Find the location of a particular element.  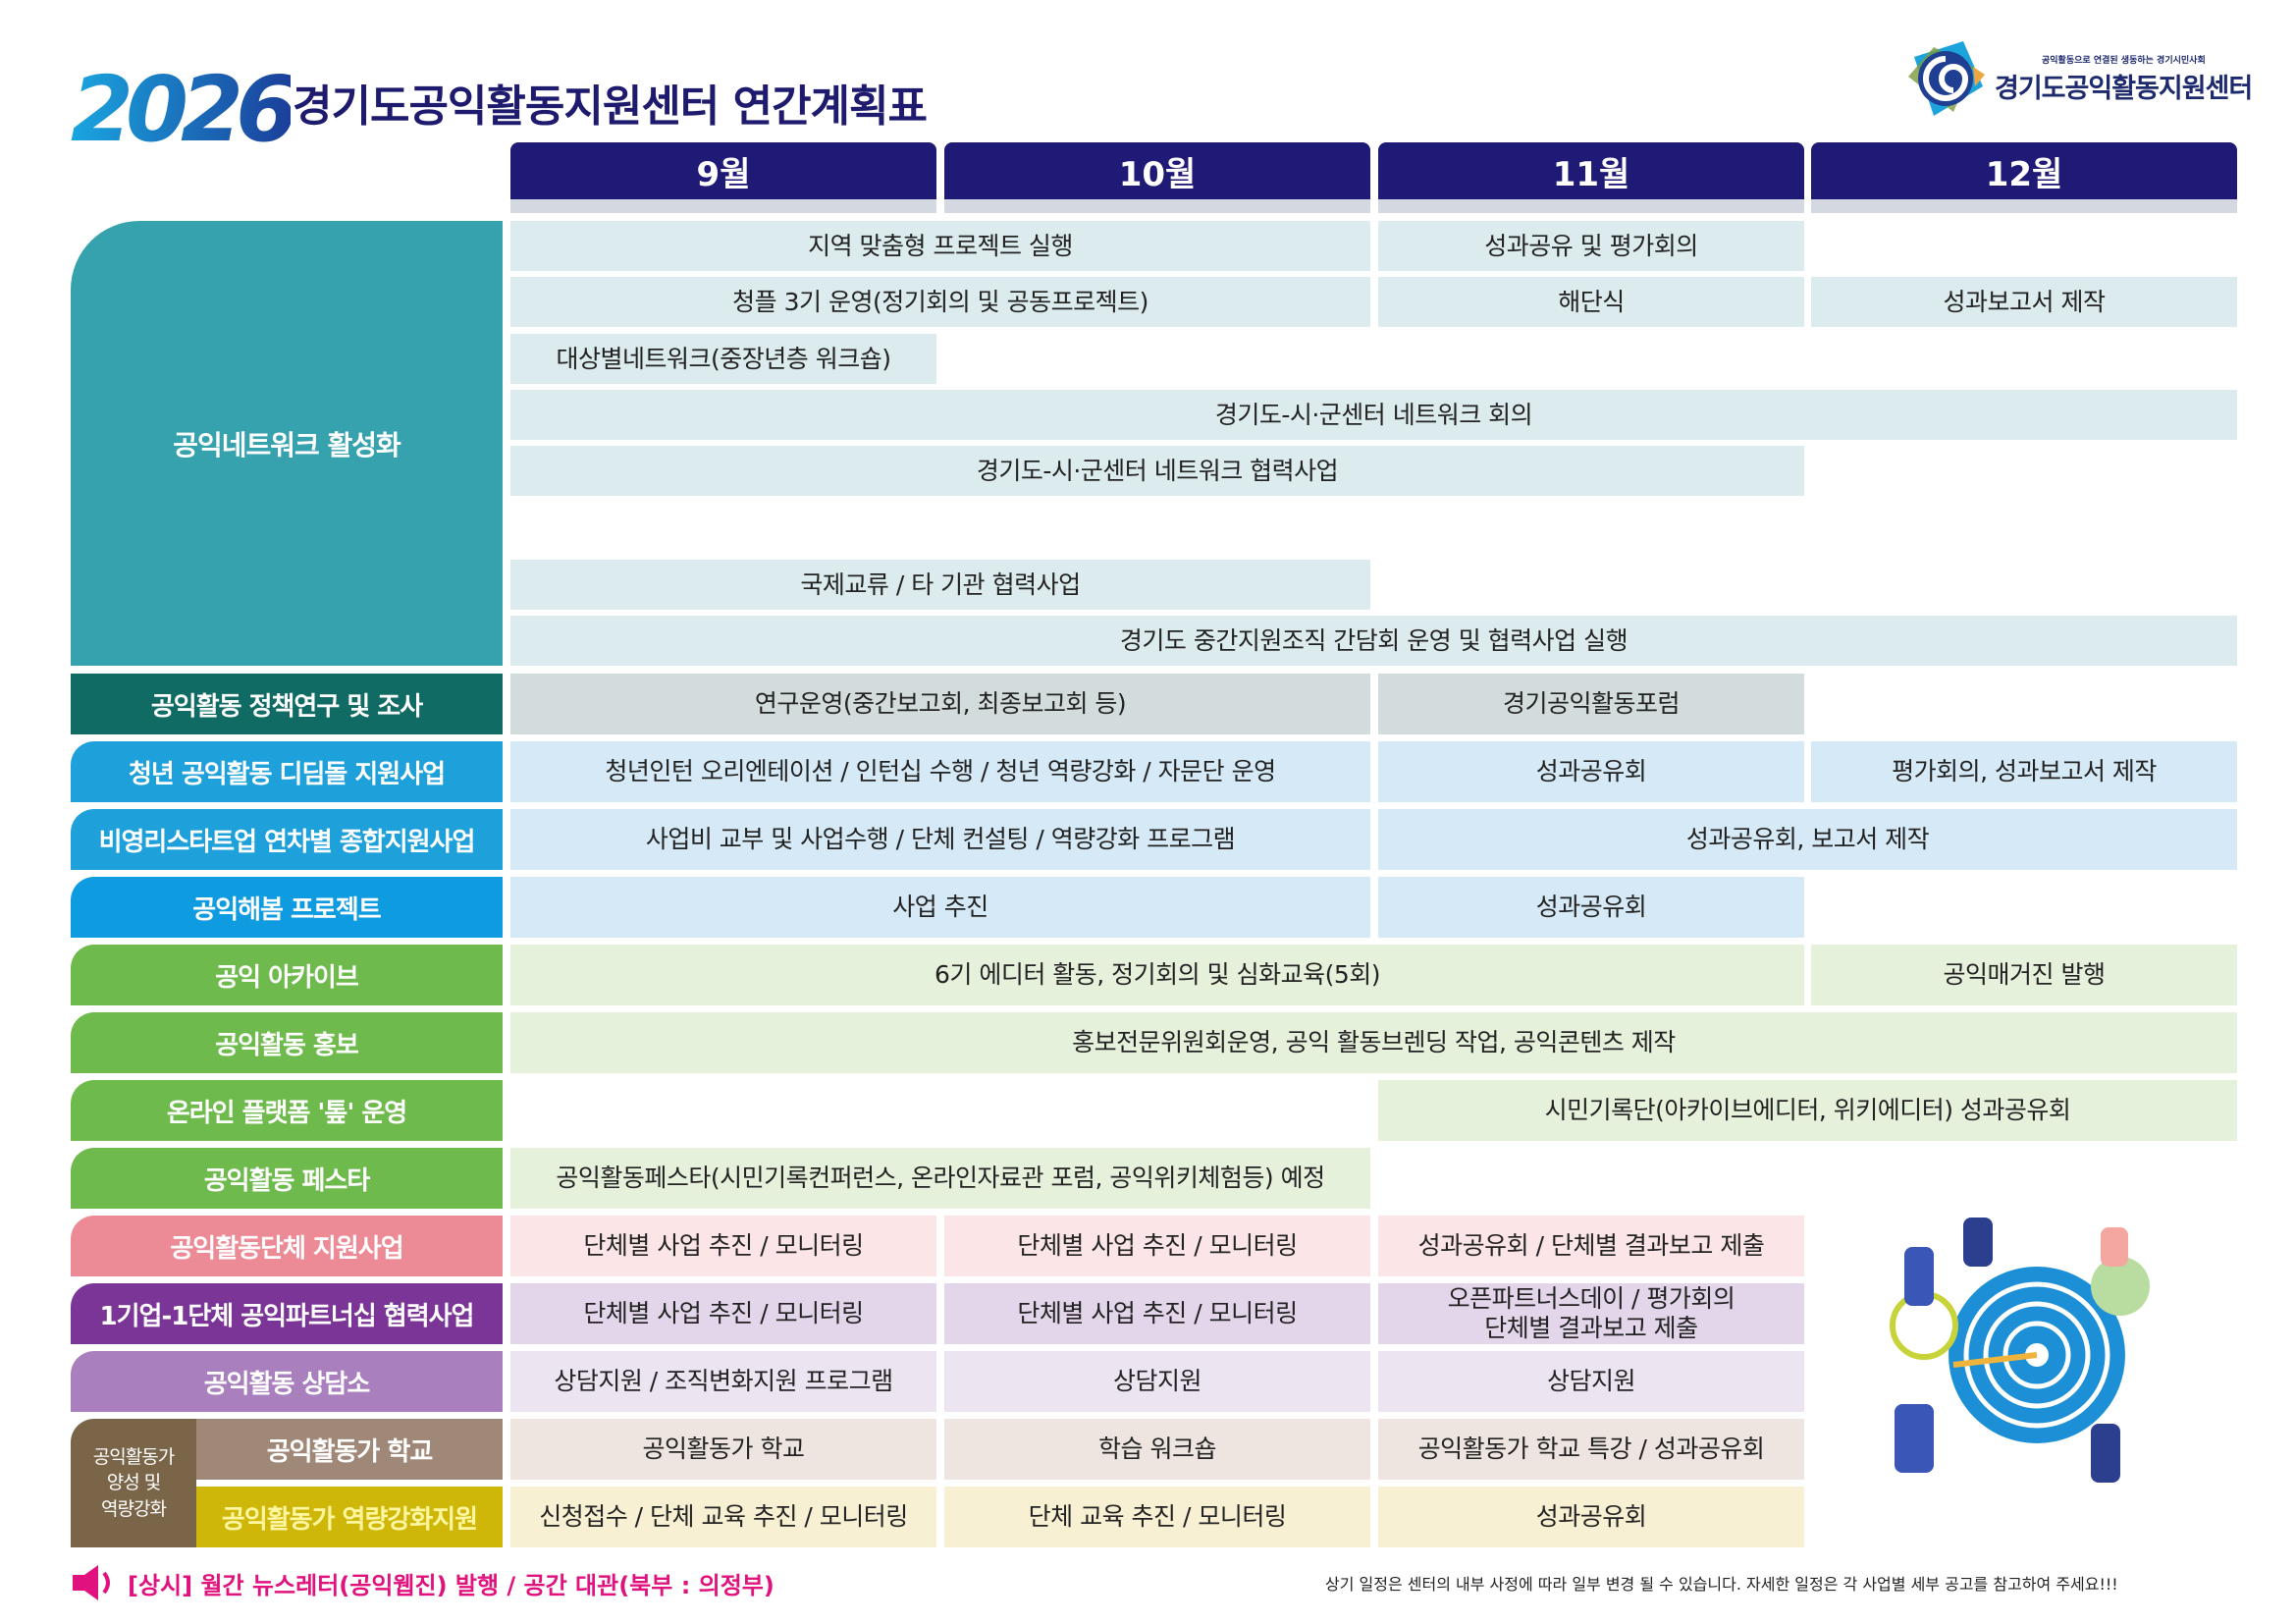

schedule-cell: 공익활동가 학교 is located at coordinates (723, 1449).